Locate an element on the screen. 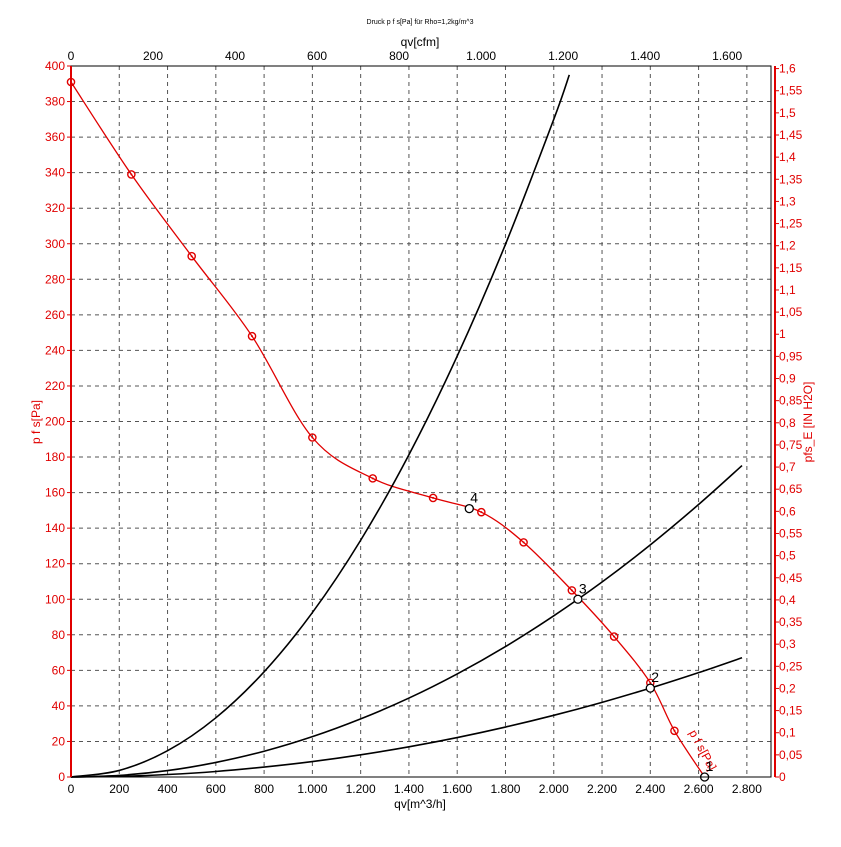  y-tick-right: 1,2 is located at coordinates (787, 246).